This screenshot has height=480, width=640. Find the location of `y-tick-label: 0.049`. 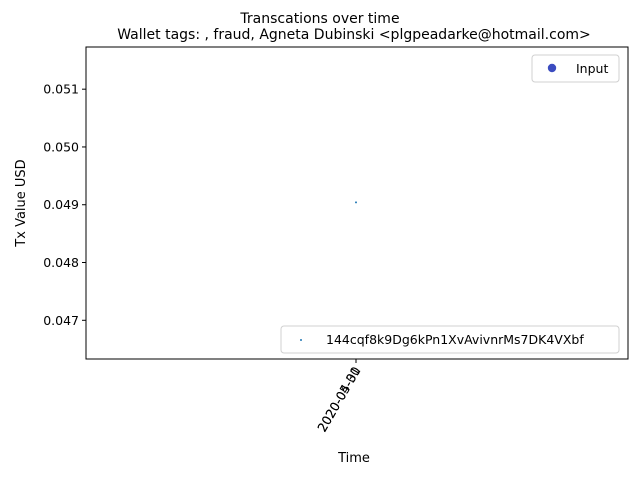

y-tick-label: 0.049 is located at coordinates (61, 204).